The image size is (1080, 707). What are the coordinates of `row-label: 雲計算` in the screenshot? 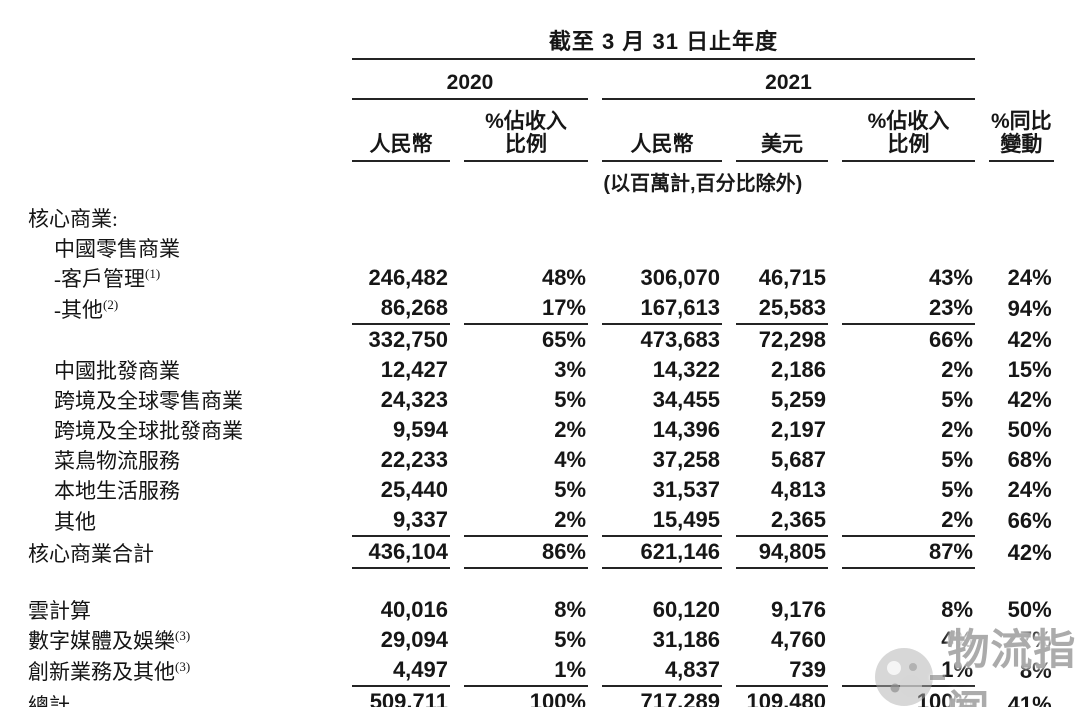 It's located at (182, 610).